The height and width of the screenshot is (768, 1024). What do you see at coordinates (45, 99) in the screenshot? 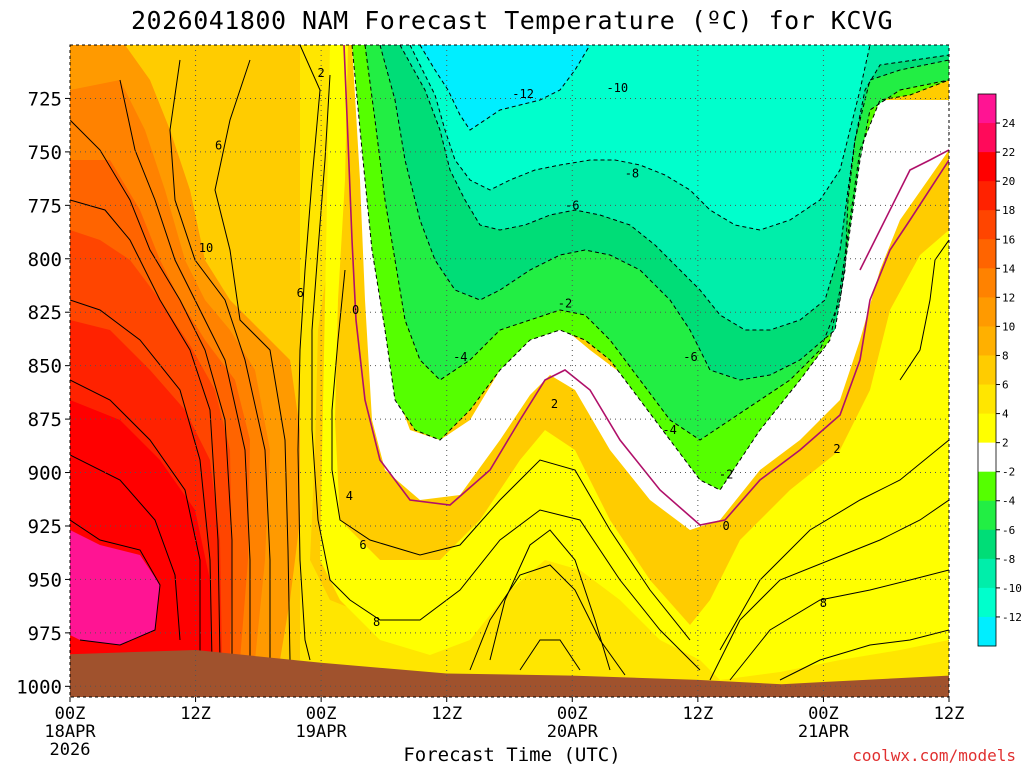
I see `y-tick-label: 725` at bounding box center [45, 99].